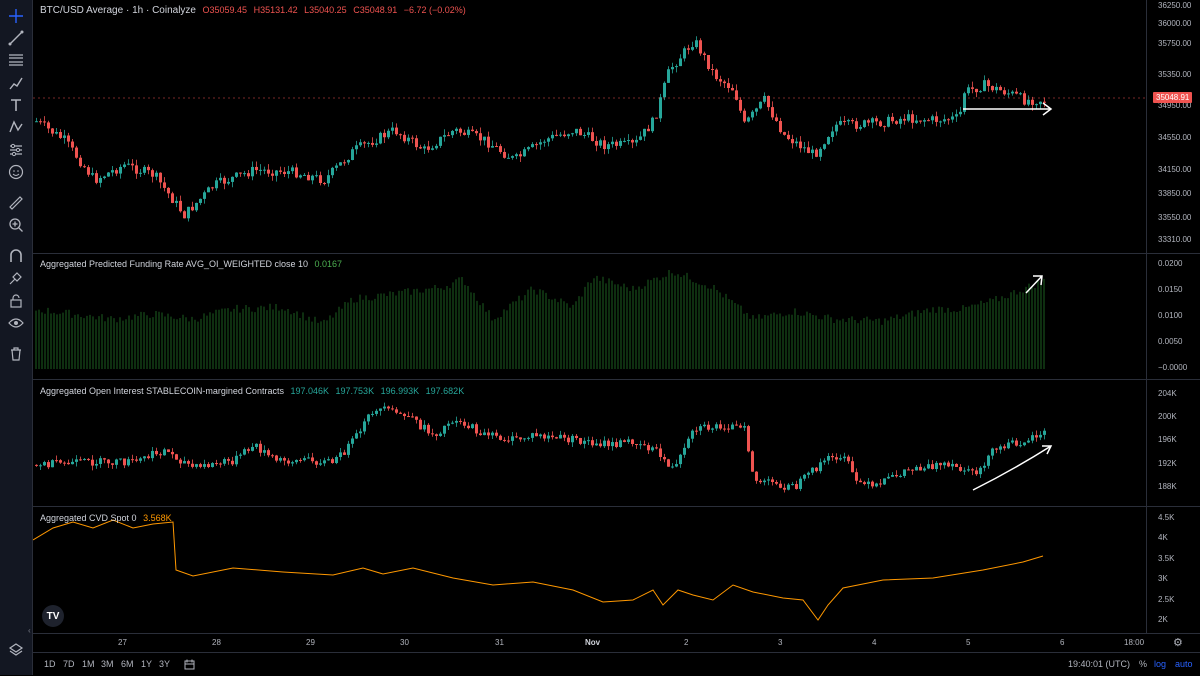 Image resolution: width=1200 pixels, height=676 pixels. I want to click on arrow-annotation, so click(1012, 468).